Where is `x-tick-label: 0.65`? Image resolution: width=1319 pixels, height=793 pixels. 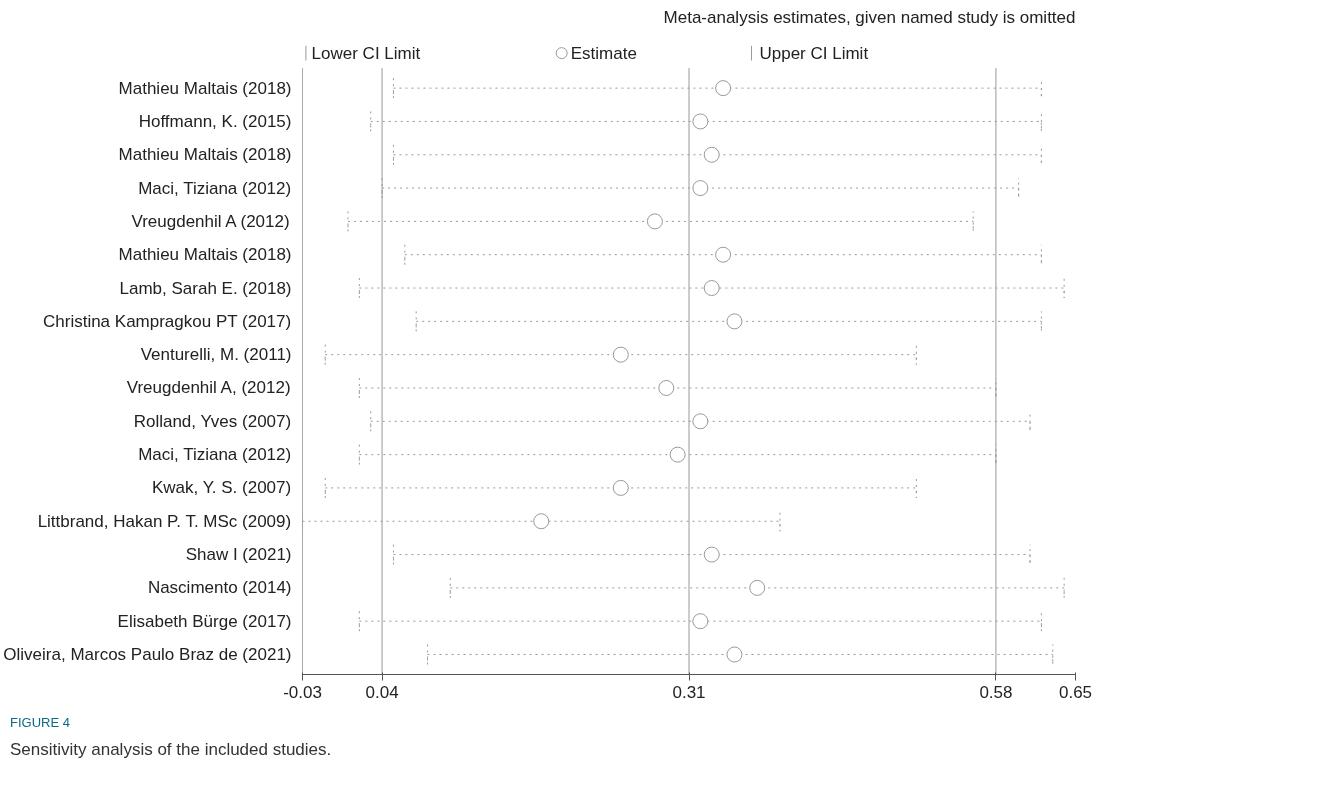
x-tick-label: 0.65 is located at coordinates (1075, 692).